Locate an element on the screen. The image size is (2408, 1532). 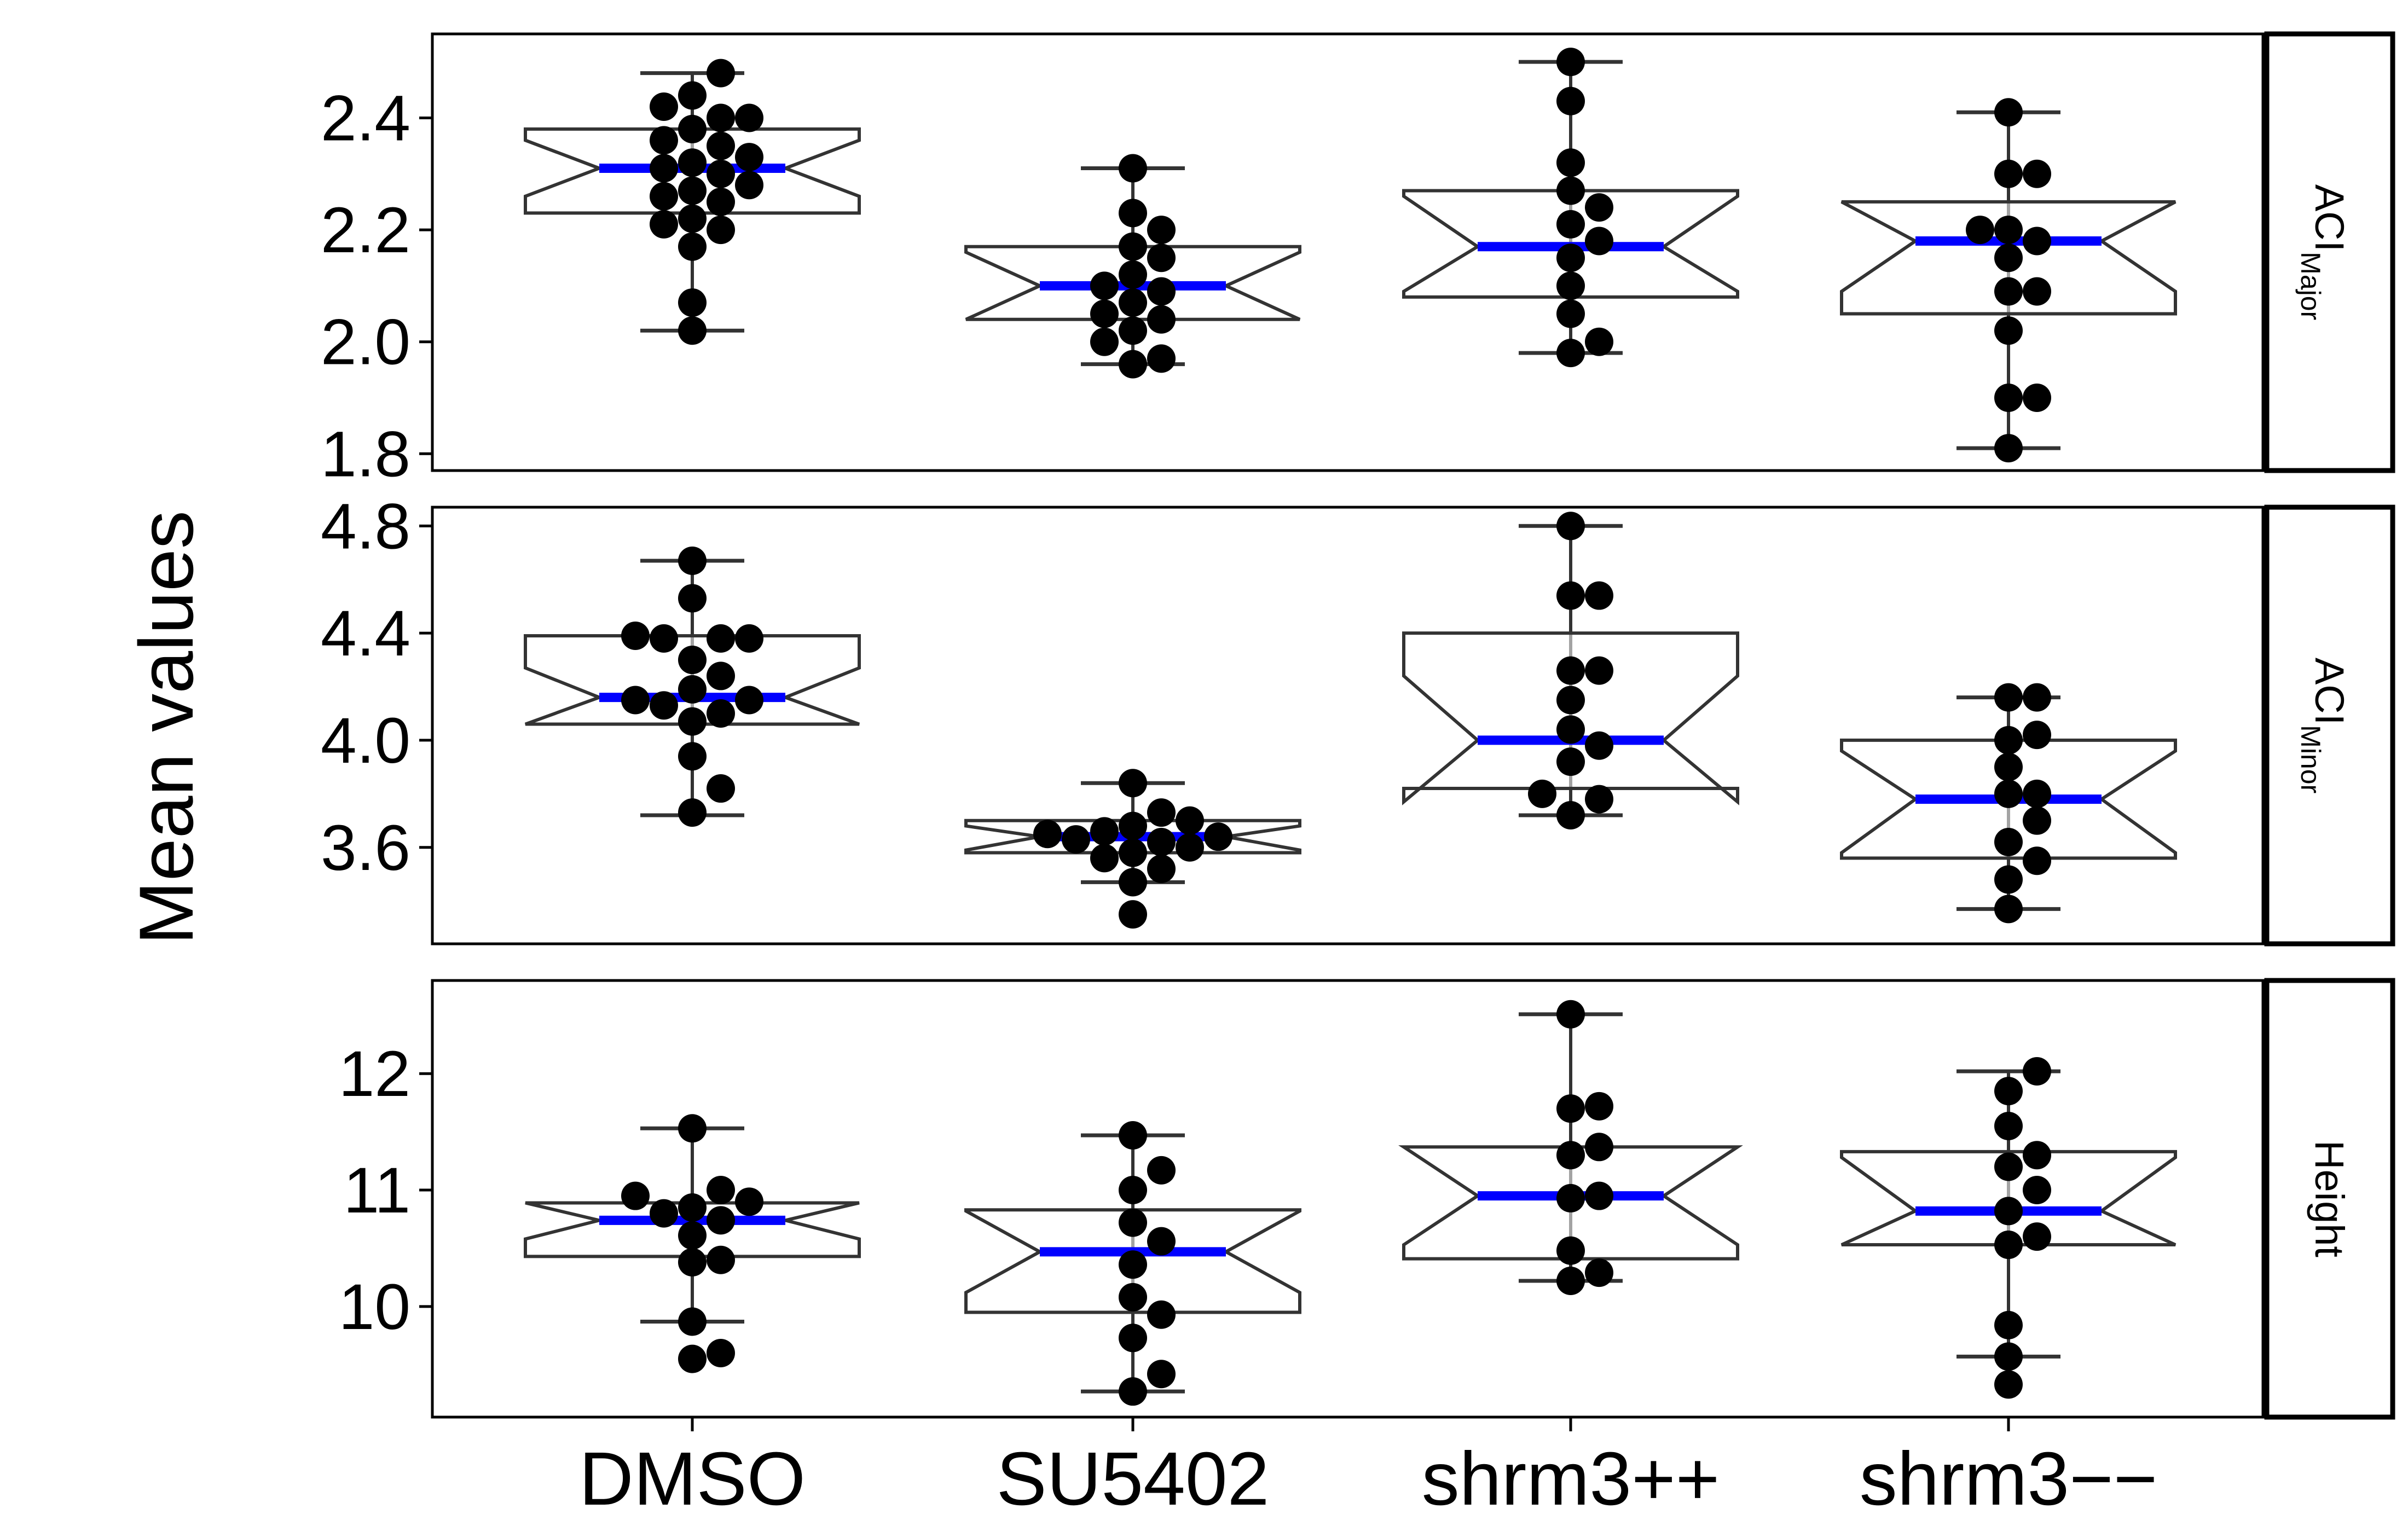
y-tick-label: 10 is located at coordinates (374, 1307).